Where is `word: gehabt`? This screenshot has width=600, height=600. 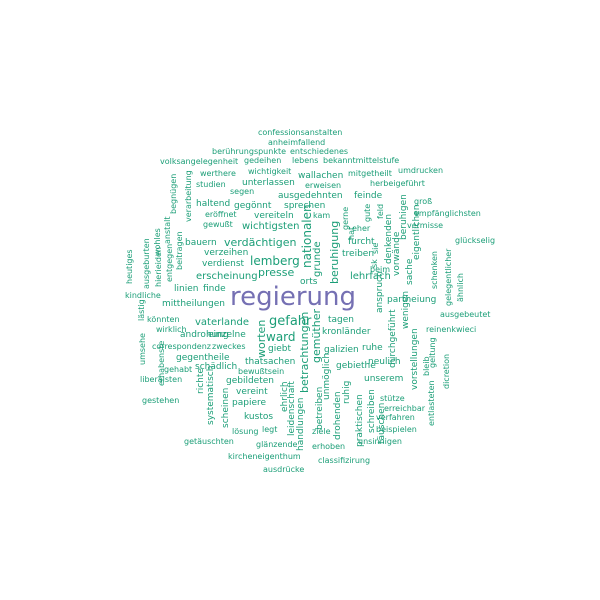 word: gehabt is located at coordinates (178, 369).